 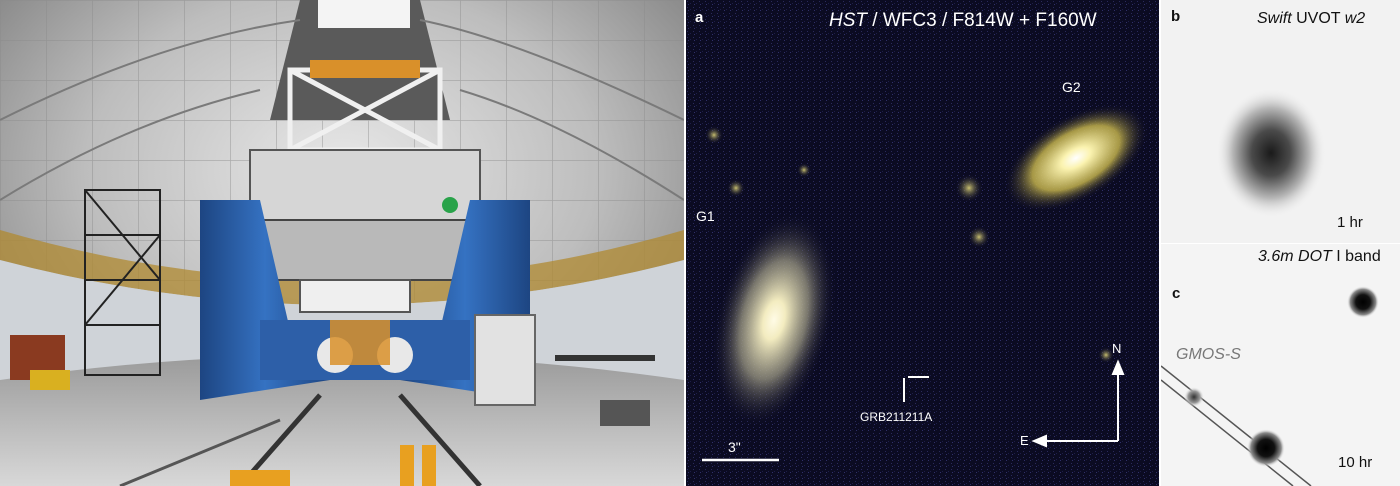 What do you see at coordinates (1117, 348) in the screenshot?
I see `compass-north-label: N` at bounding box center [1117, 348].